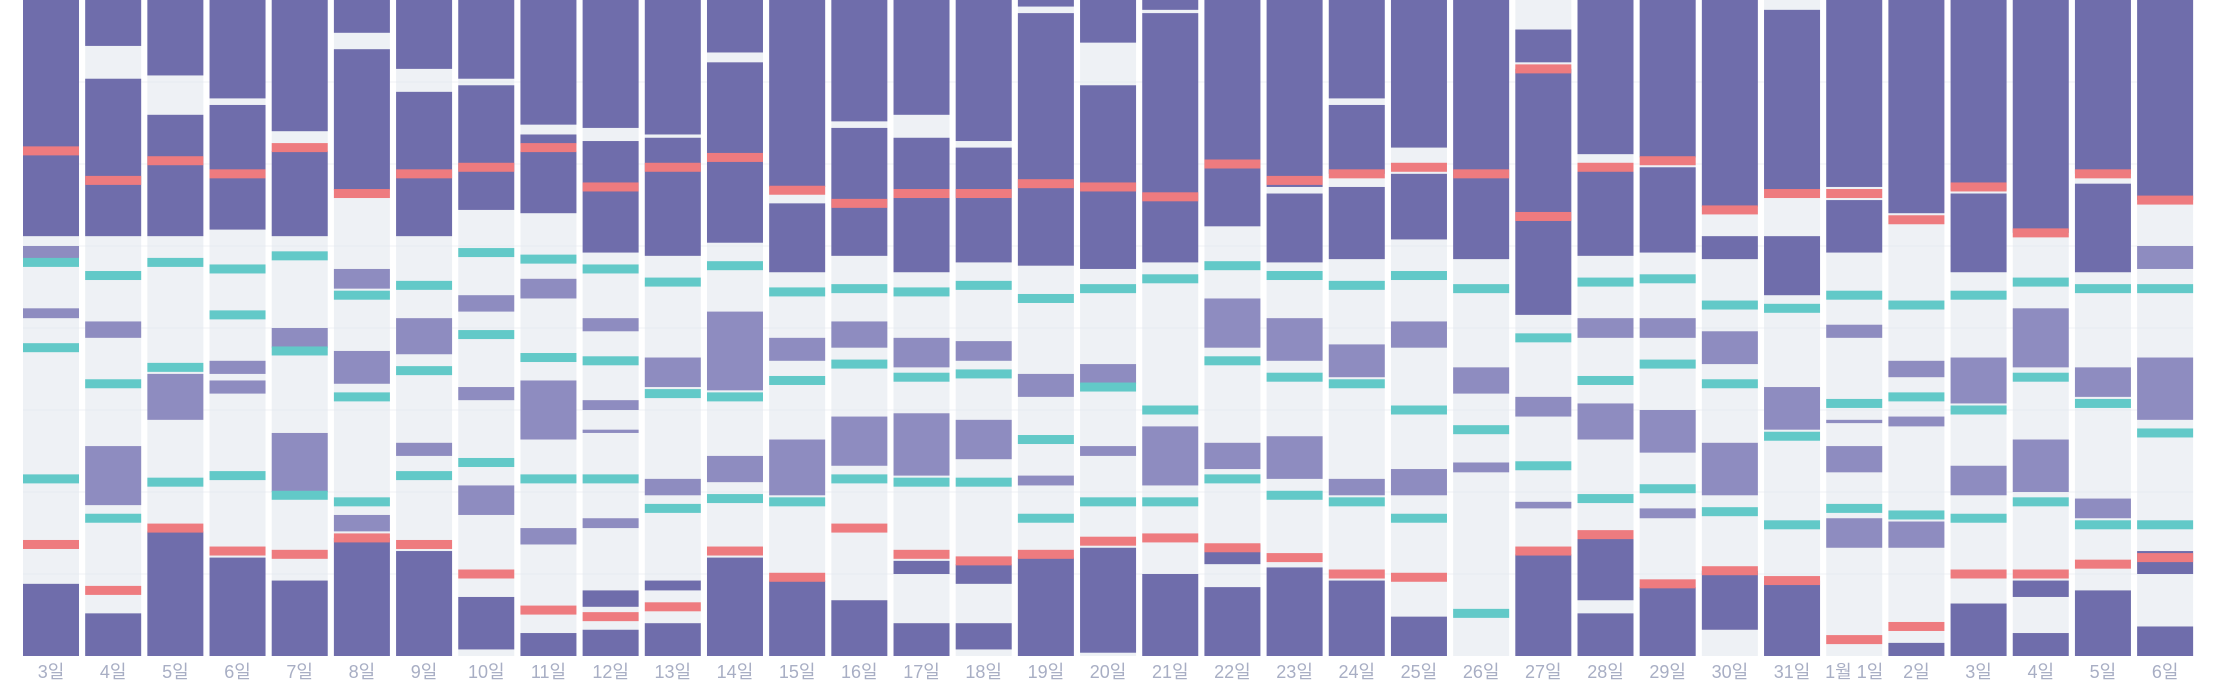 The height and width of the screenshot is (695, 2224). What do you see at coordinates (1481, 672) in the screenshot?
I see `x-tick-label-23: 26일` at bounding box center [1481, 672].